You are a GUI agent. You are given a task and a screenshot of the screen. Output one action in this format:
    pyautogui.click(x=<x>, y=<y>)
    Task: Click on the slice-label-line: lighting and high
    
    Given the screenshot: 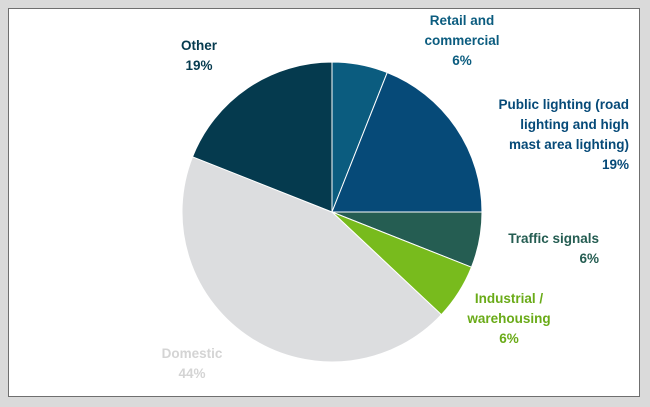 What is the action you would take?
    pyautogui.click(x=574, y=124)
    